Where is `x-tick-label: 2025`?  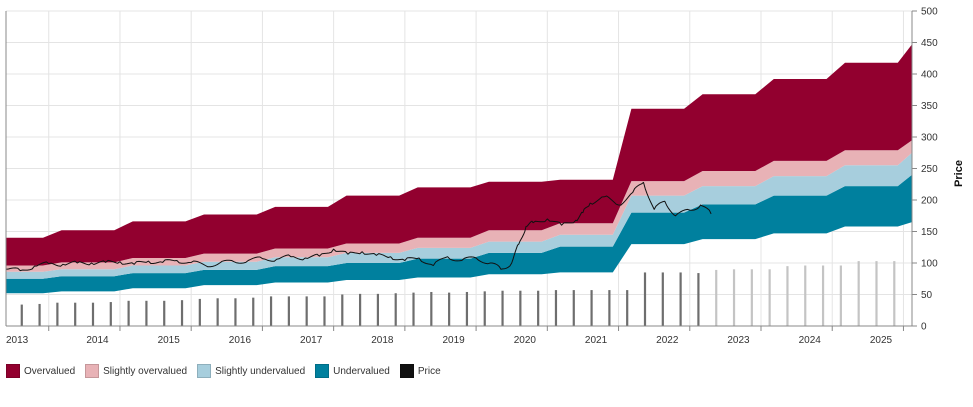
x-tick-label: 2025 is located at coordinates (881, 340).